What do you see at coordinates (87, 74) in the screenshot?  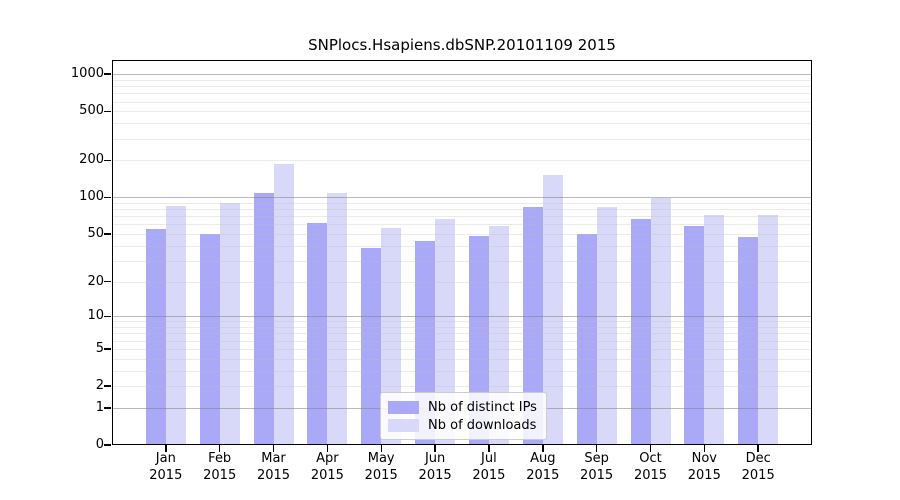 I see `y-tick-label-1000: 1000` at bounding box center [87, 74].